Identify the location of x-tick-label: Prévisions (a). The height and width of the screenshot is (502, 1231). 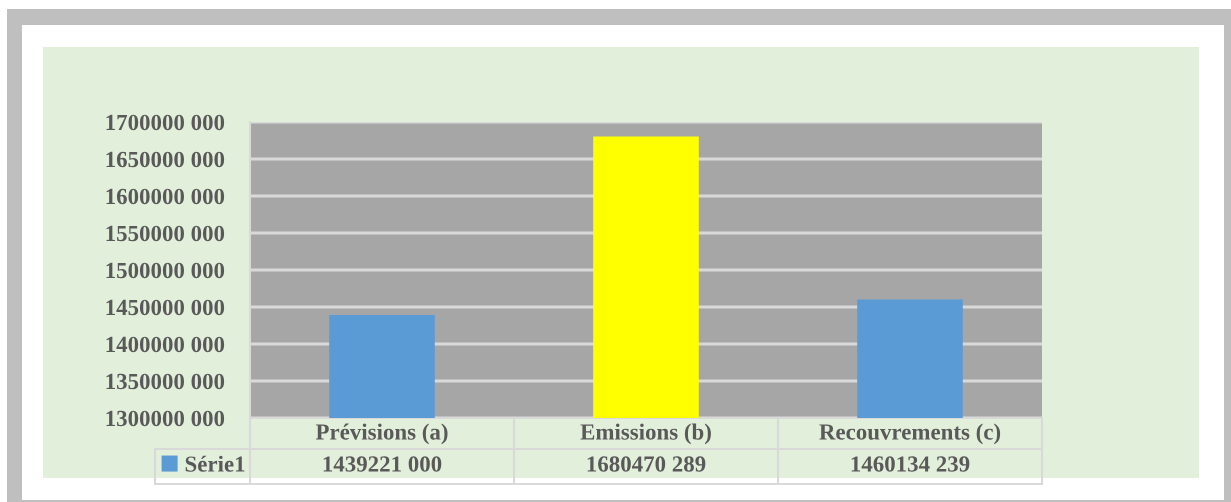
(381, 434).